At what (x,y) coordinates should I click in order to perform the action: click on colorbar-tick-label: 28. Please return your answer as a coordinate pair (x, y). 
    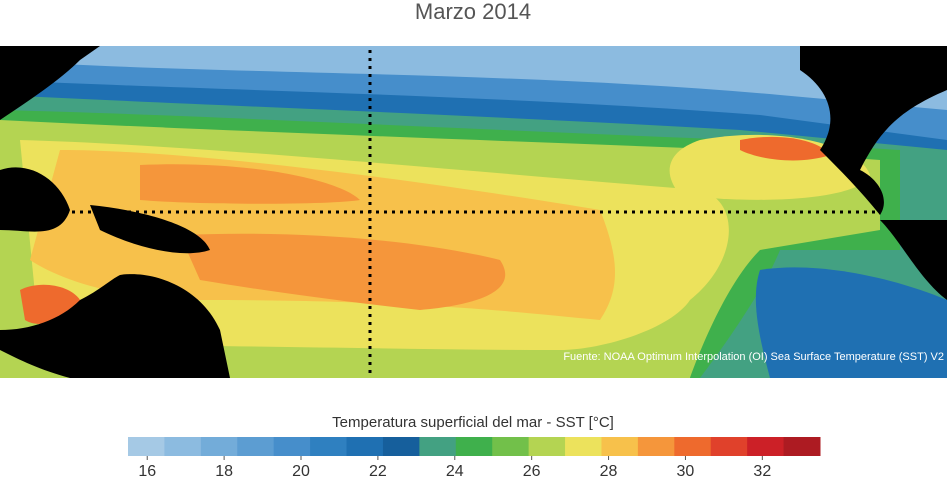
    Looking at the image, I should click on (609, 471).